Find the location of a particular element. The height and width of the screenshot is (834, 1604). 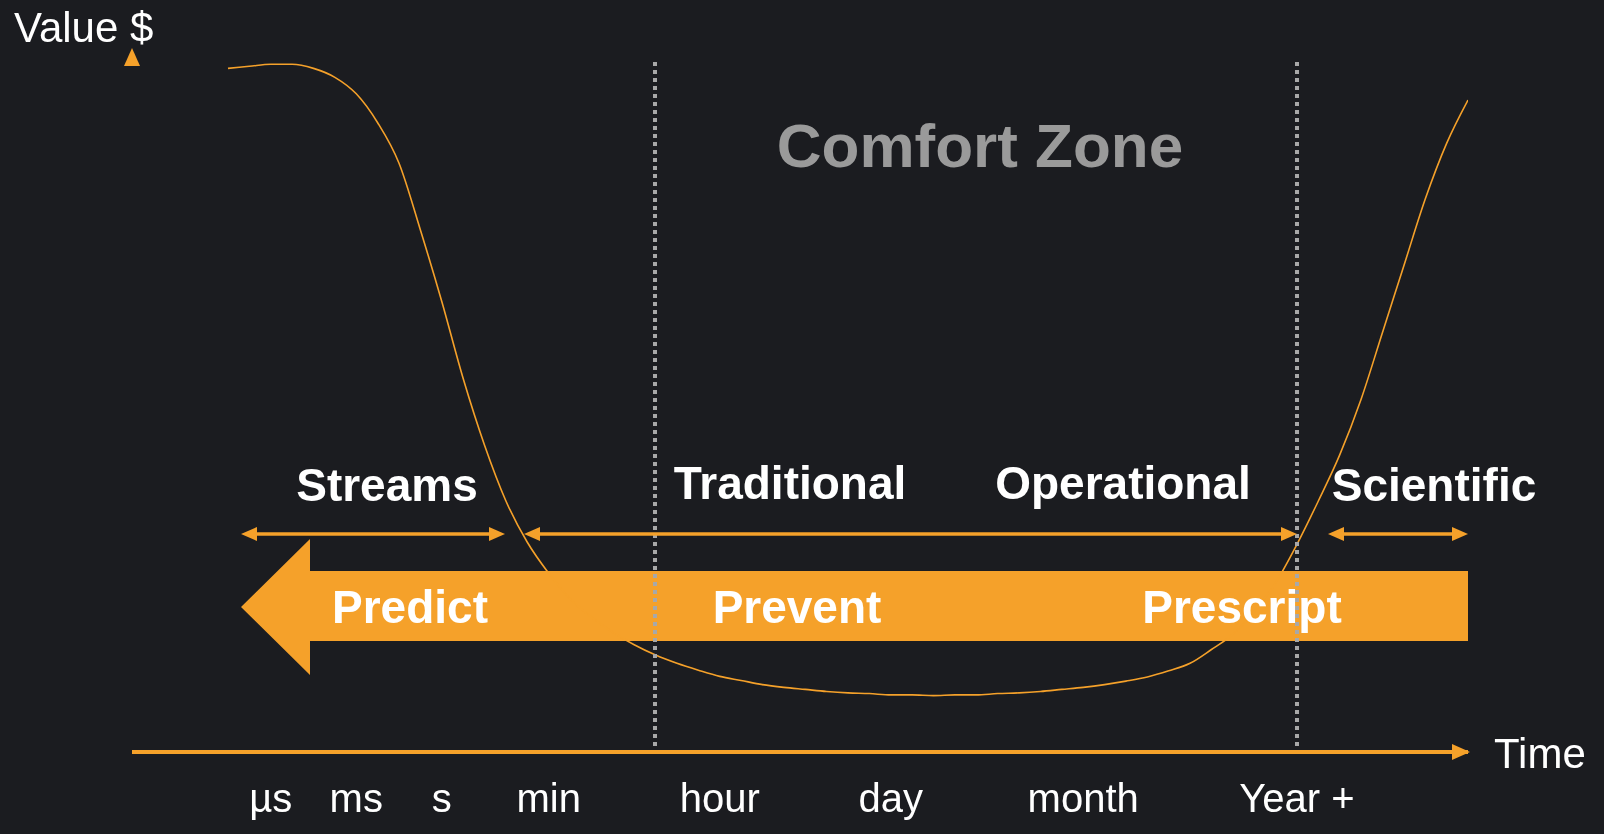

x-tick-label: min is located at coordinates (548, 798).